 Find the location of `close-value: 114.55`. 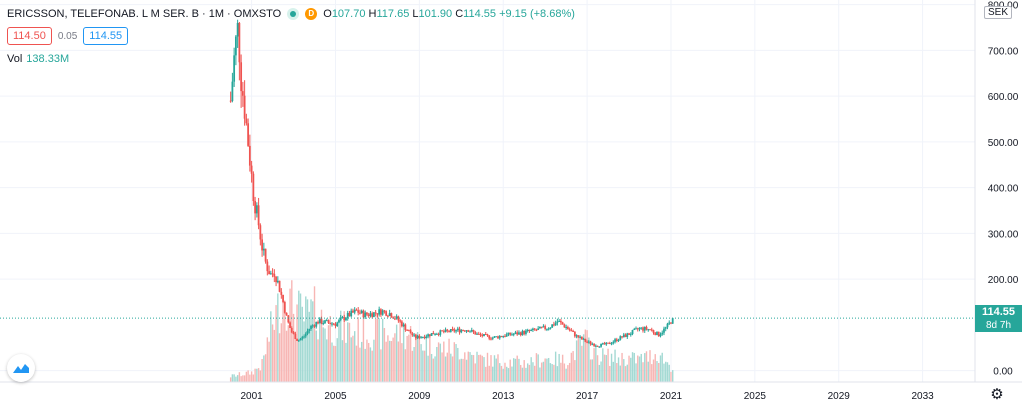

close-value: 114.55 is located at coordinates (479, 14).